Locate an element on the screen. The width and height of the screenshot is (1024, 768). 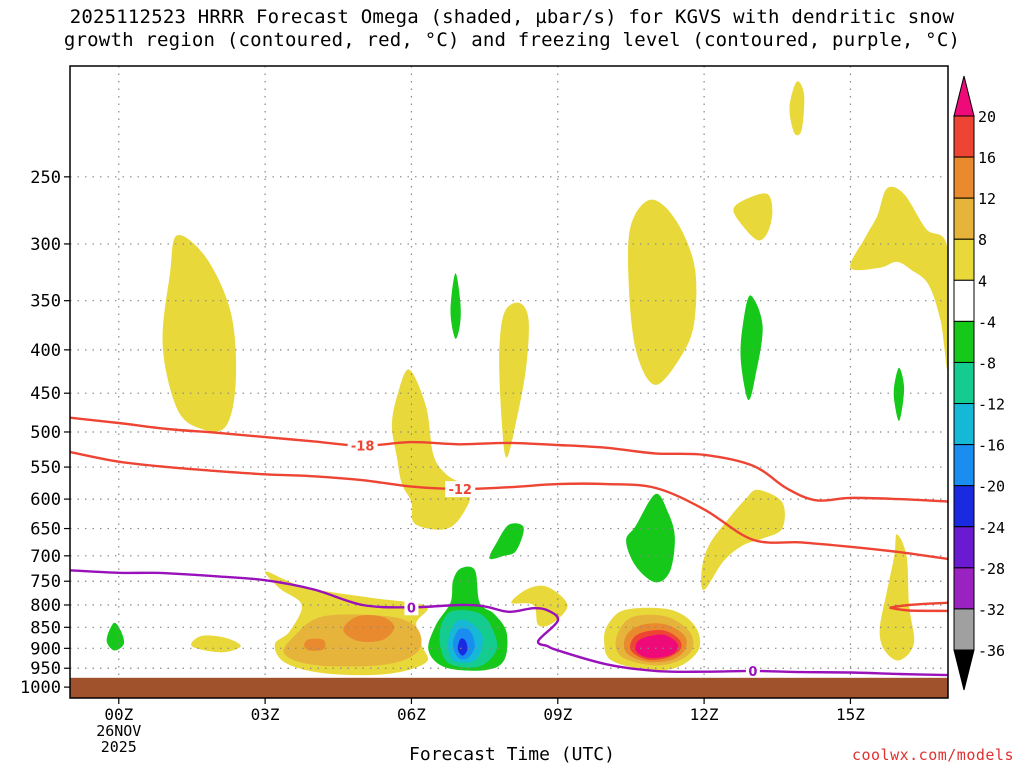
colorbar-label-12: -32 is located at coordinates (991, 610).